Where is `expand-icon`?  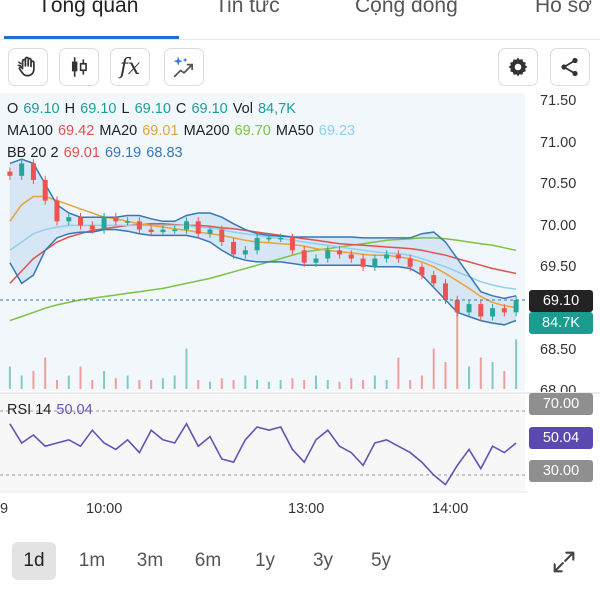
expand-icon is located at coordinates (564, 562).